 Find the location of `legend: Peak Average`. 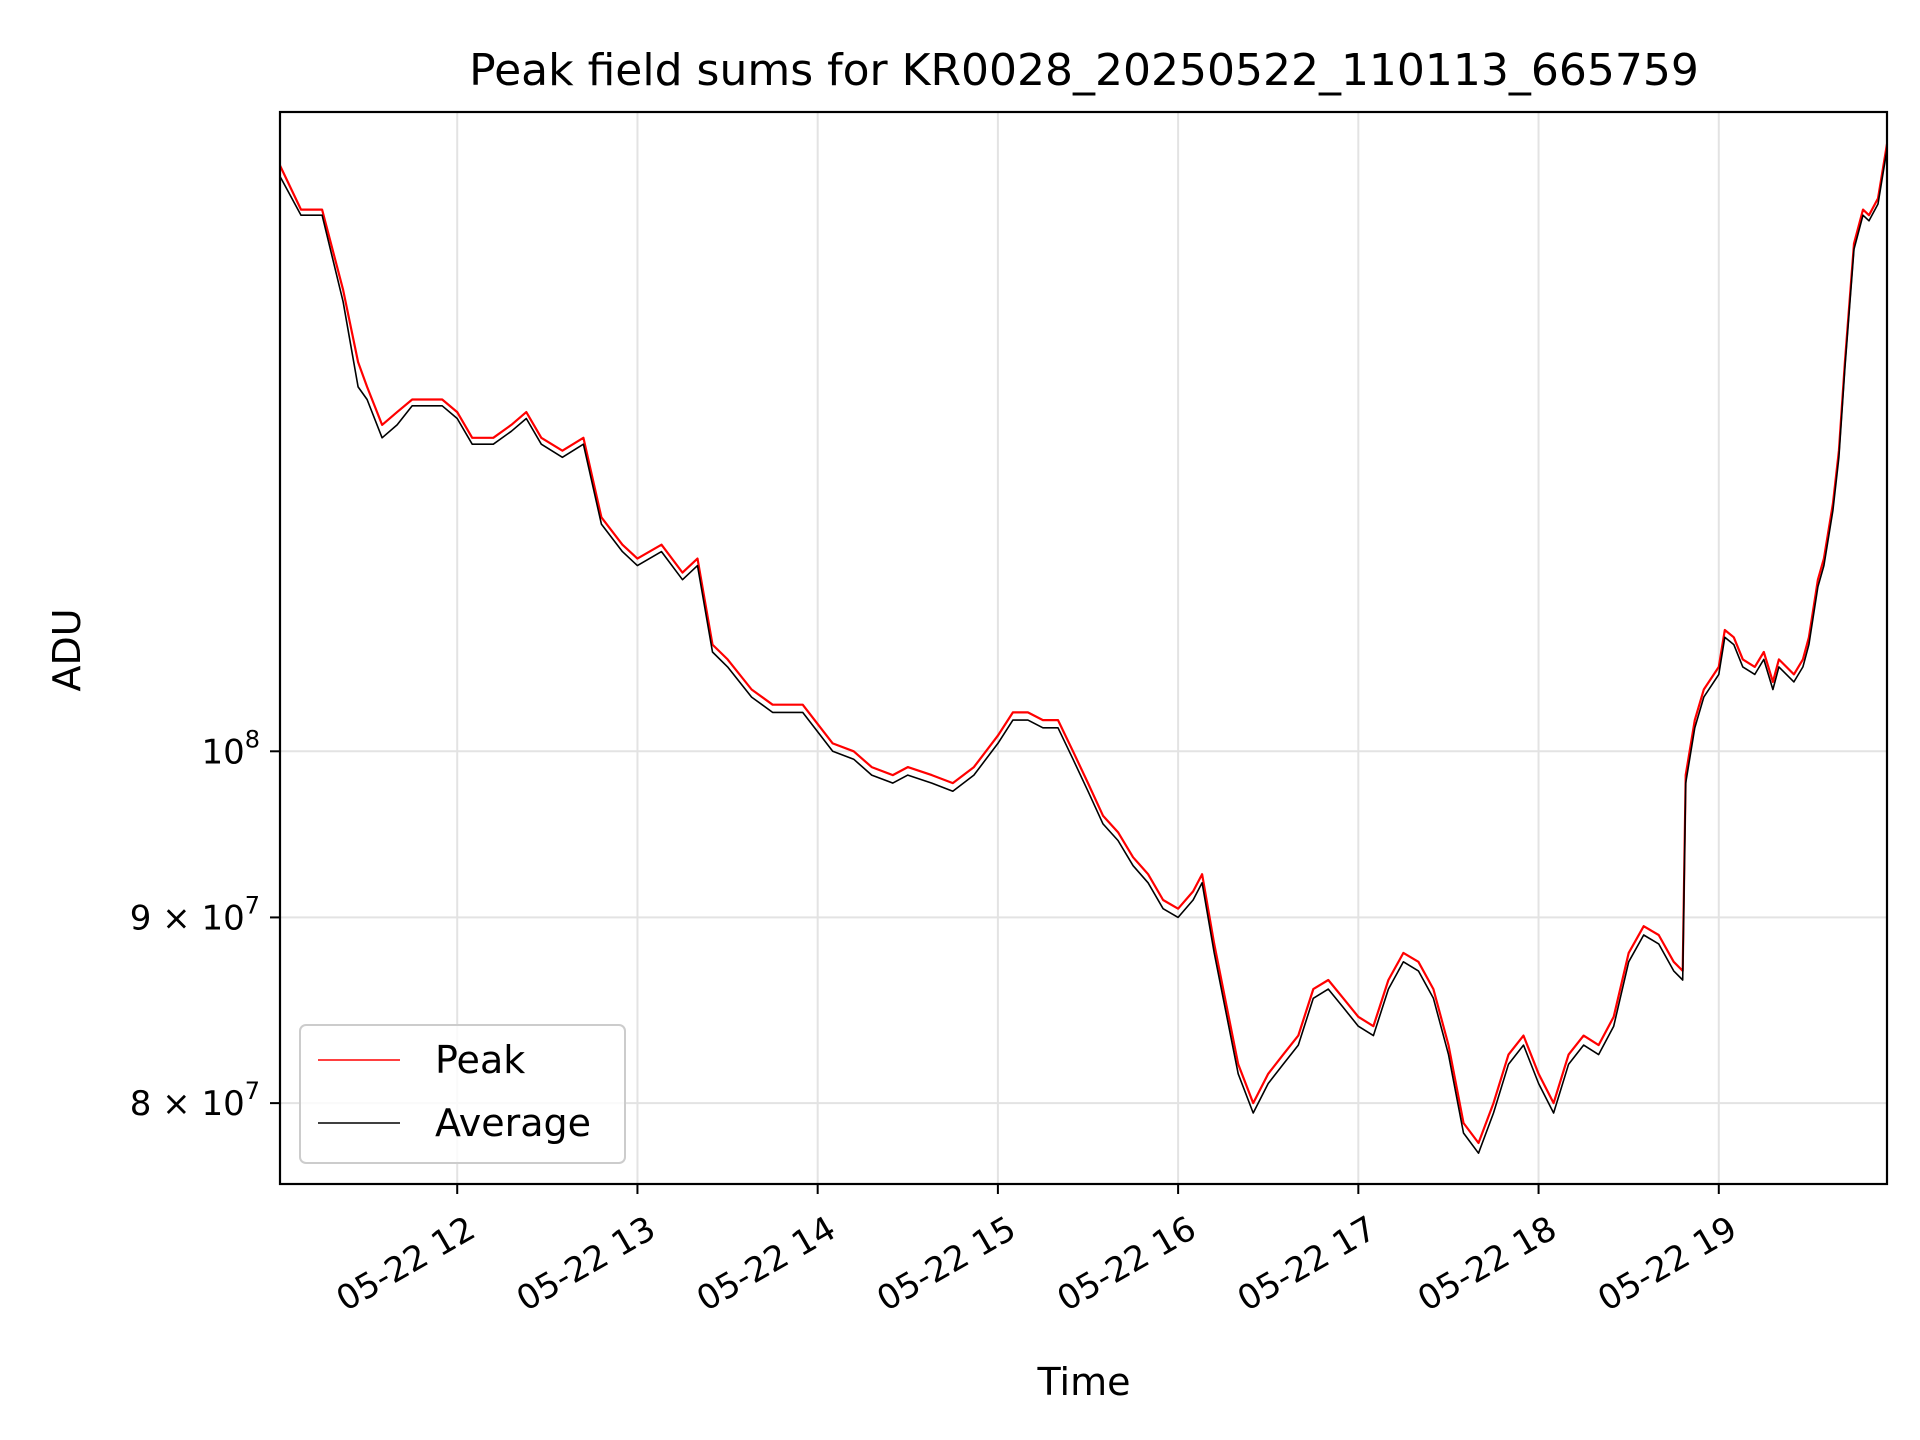

legend: Peak Average is located at coordinates (462, 1094).